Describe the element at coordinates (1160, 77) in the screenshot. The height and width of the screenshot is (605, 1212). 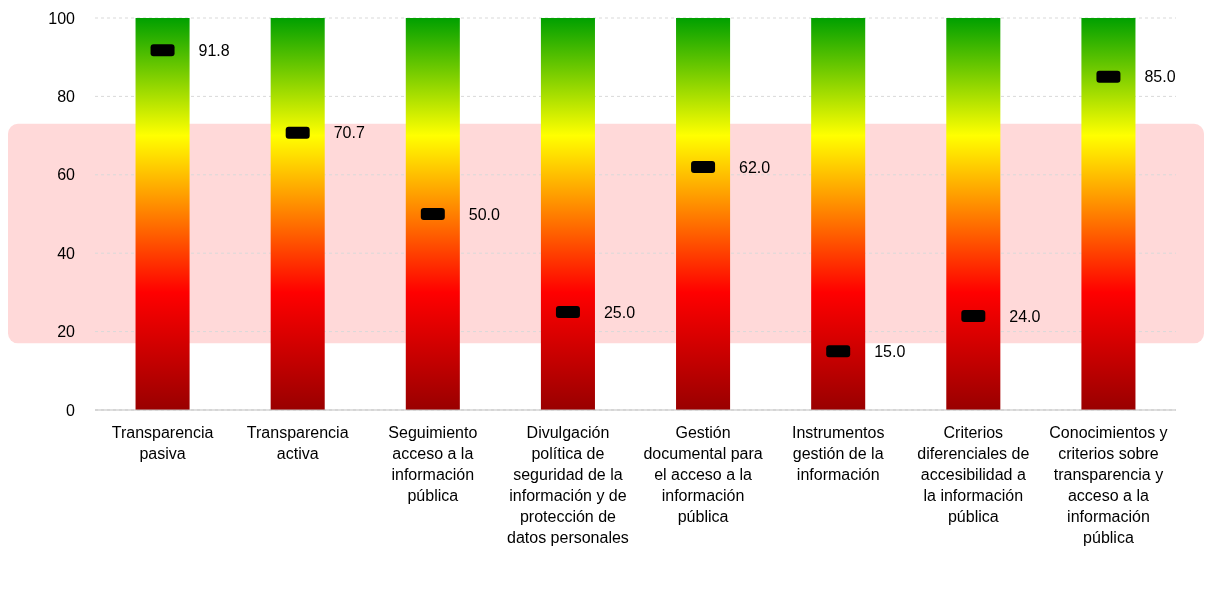
I see `data-label: 85.0` at that location.